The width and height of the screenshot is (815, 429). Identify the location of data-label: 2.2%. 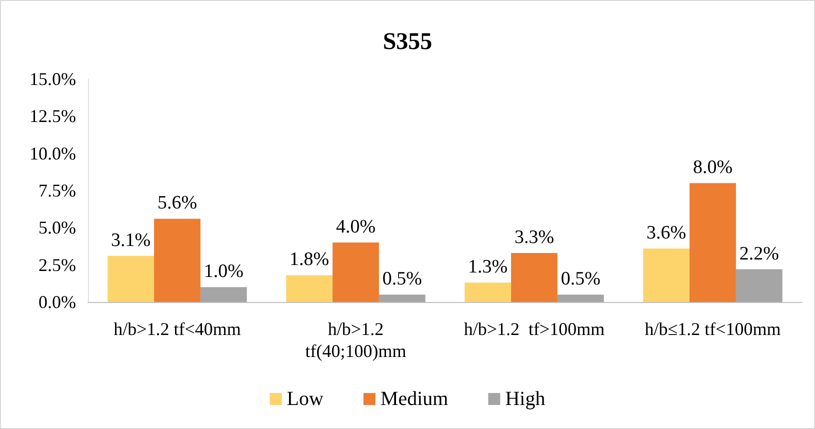
(759, 253).